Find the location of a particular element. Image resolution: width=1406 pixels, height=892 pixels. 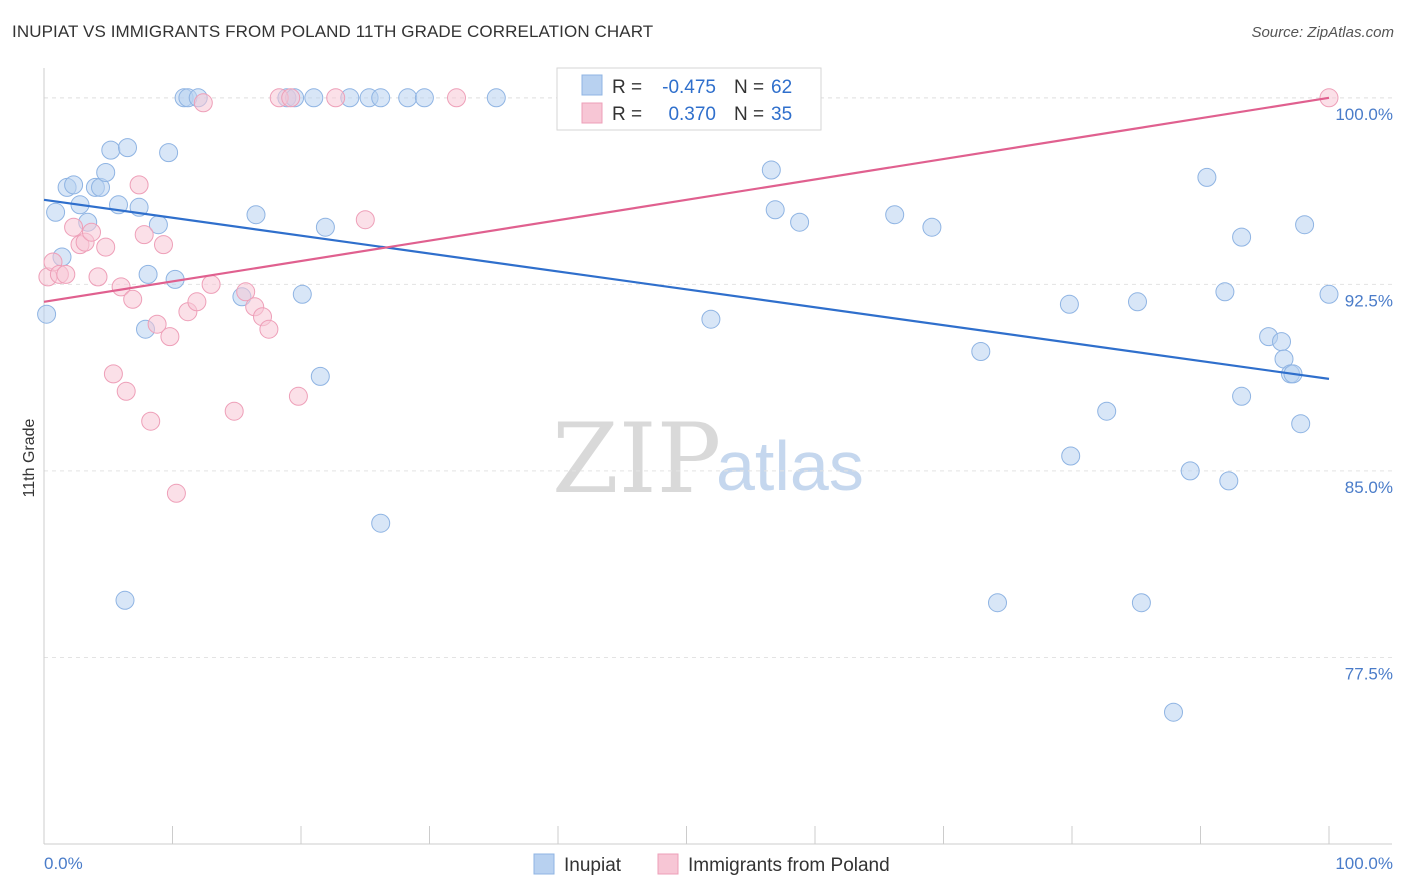

legend-n-value-poland: 35 is located at coordinates (781, 114).